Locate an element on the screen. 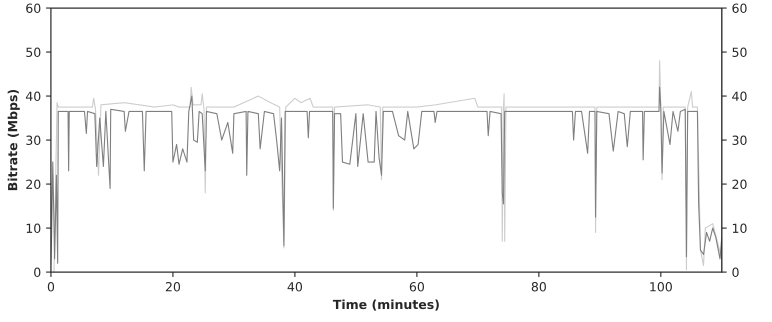 Image resolution: width=772 pixels, height=322 pixels. y-tick-label: 50 is located at coordinates (33, 52).